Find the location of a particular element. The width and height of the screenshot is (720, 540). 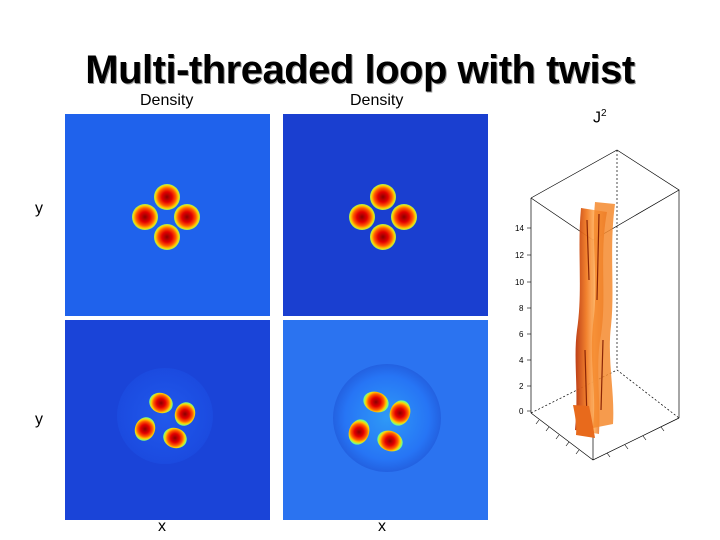

slide-title: Multi-threaded loop with twist is located at coordinates (360, 70).